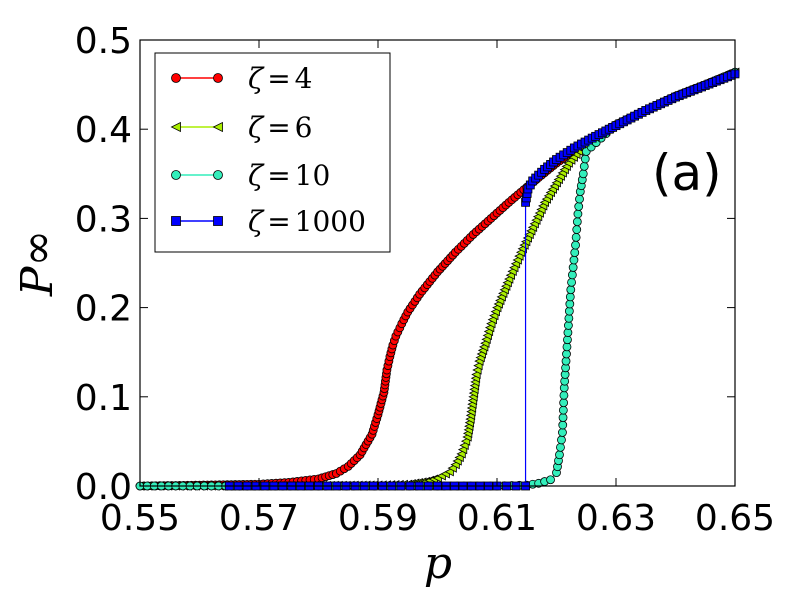 The width and height of the screenshot is (800, 600). Describe the element at coordinates (140, 518) in the screenshot. I see `x-tick-label: 0.55` at that location.